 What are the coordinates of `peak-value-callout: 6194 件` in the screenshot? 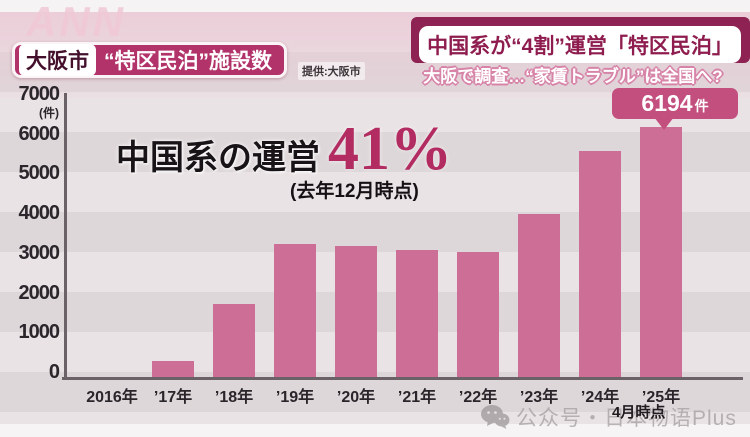 It's located at (675, 109).